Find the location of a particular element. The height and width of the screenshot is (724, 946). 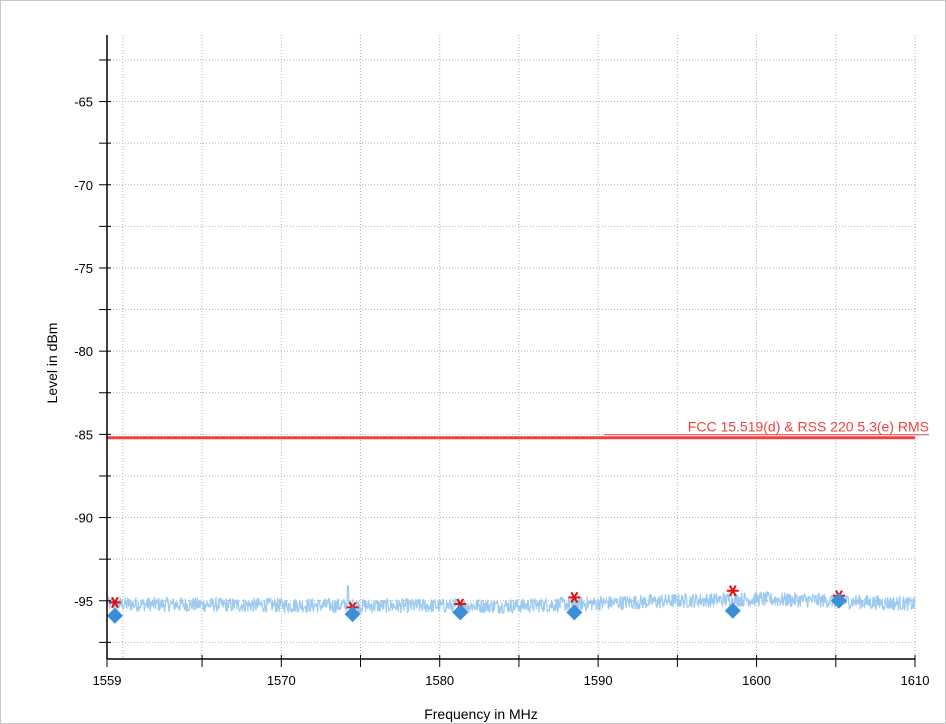

limit-line-group: FCC 15.519(d) & RSS 220 5.3(e) RMS is located at coordinates (518, 429).